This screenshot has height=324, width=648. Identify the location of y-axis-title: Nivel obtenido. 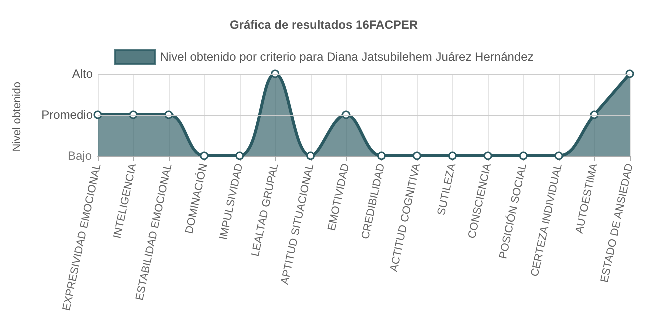
(18, 117).